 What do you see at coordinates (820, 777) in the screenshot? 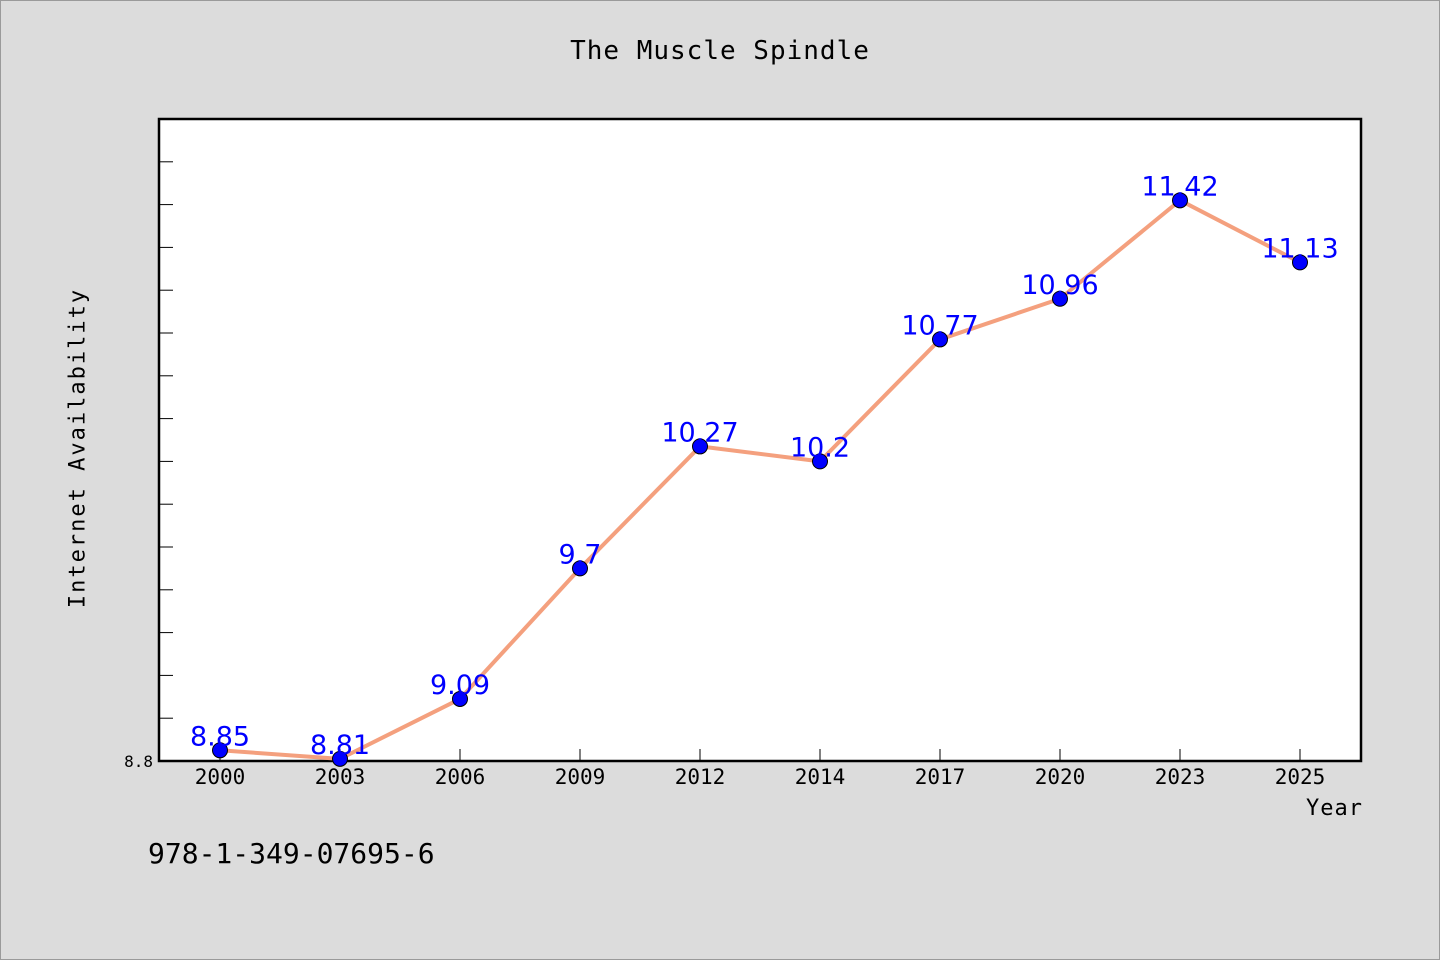
I see `x-tick-label: 2014` at bounding box center [820, 777].